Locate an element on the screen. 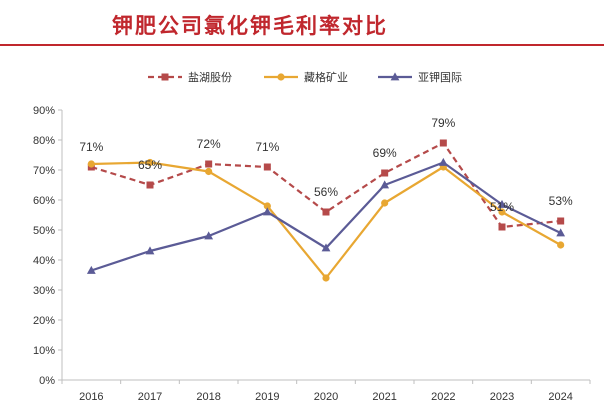  y-tick-label: 40% is located at coordinates (44, 261).